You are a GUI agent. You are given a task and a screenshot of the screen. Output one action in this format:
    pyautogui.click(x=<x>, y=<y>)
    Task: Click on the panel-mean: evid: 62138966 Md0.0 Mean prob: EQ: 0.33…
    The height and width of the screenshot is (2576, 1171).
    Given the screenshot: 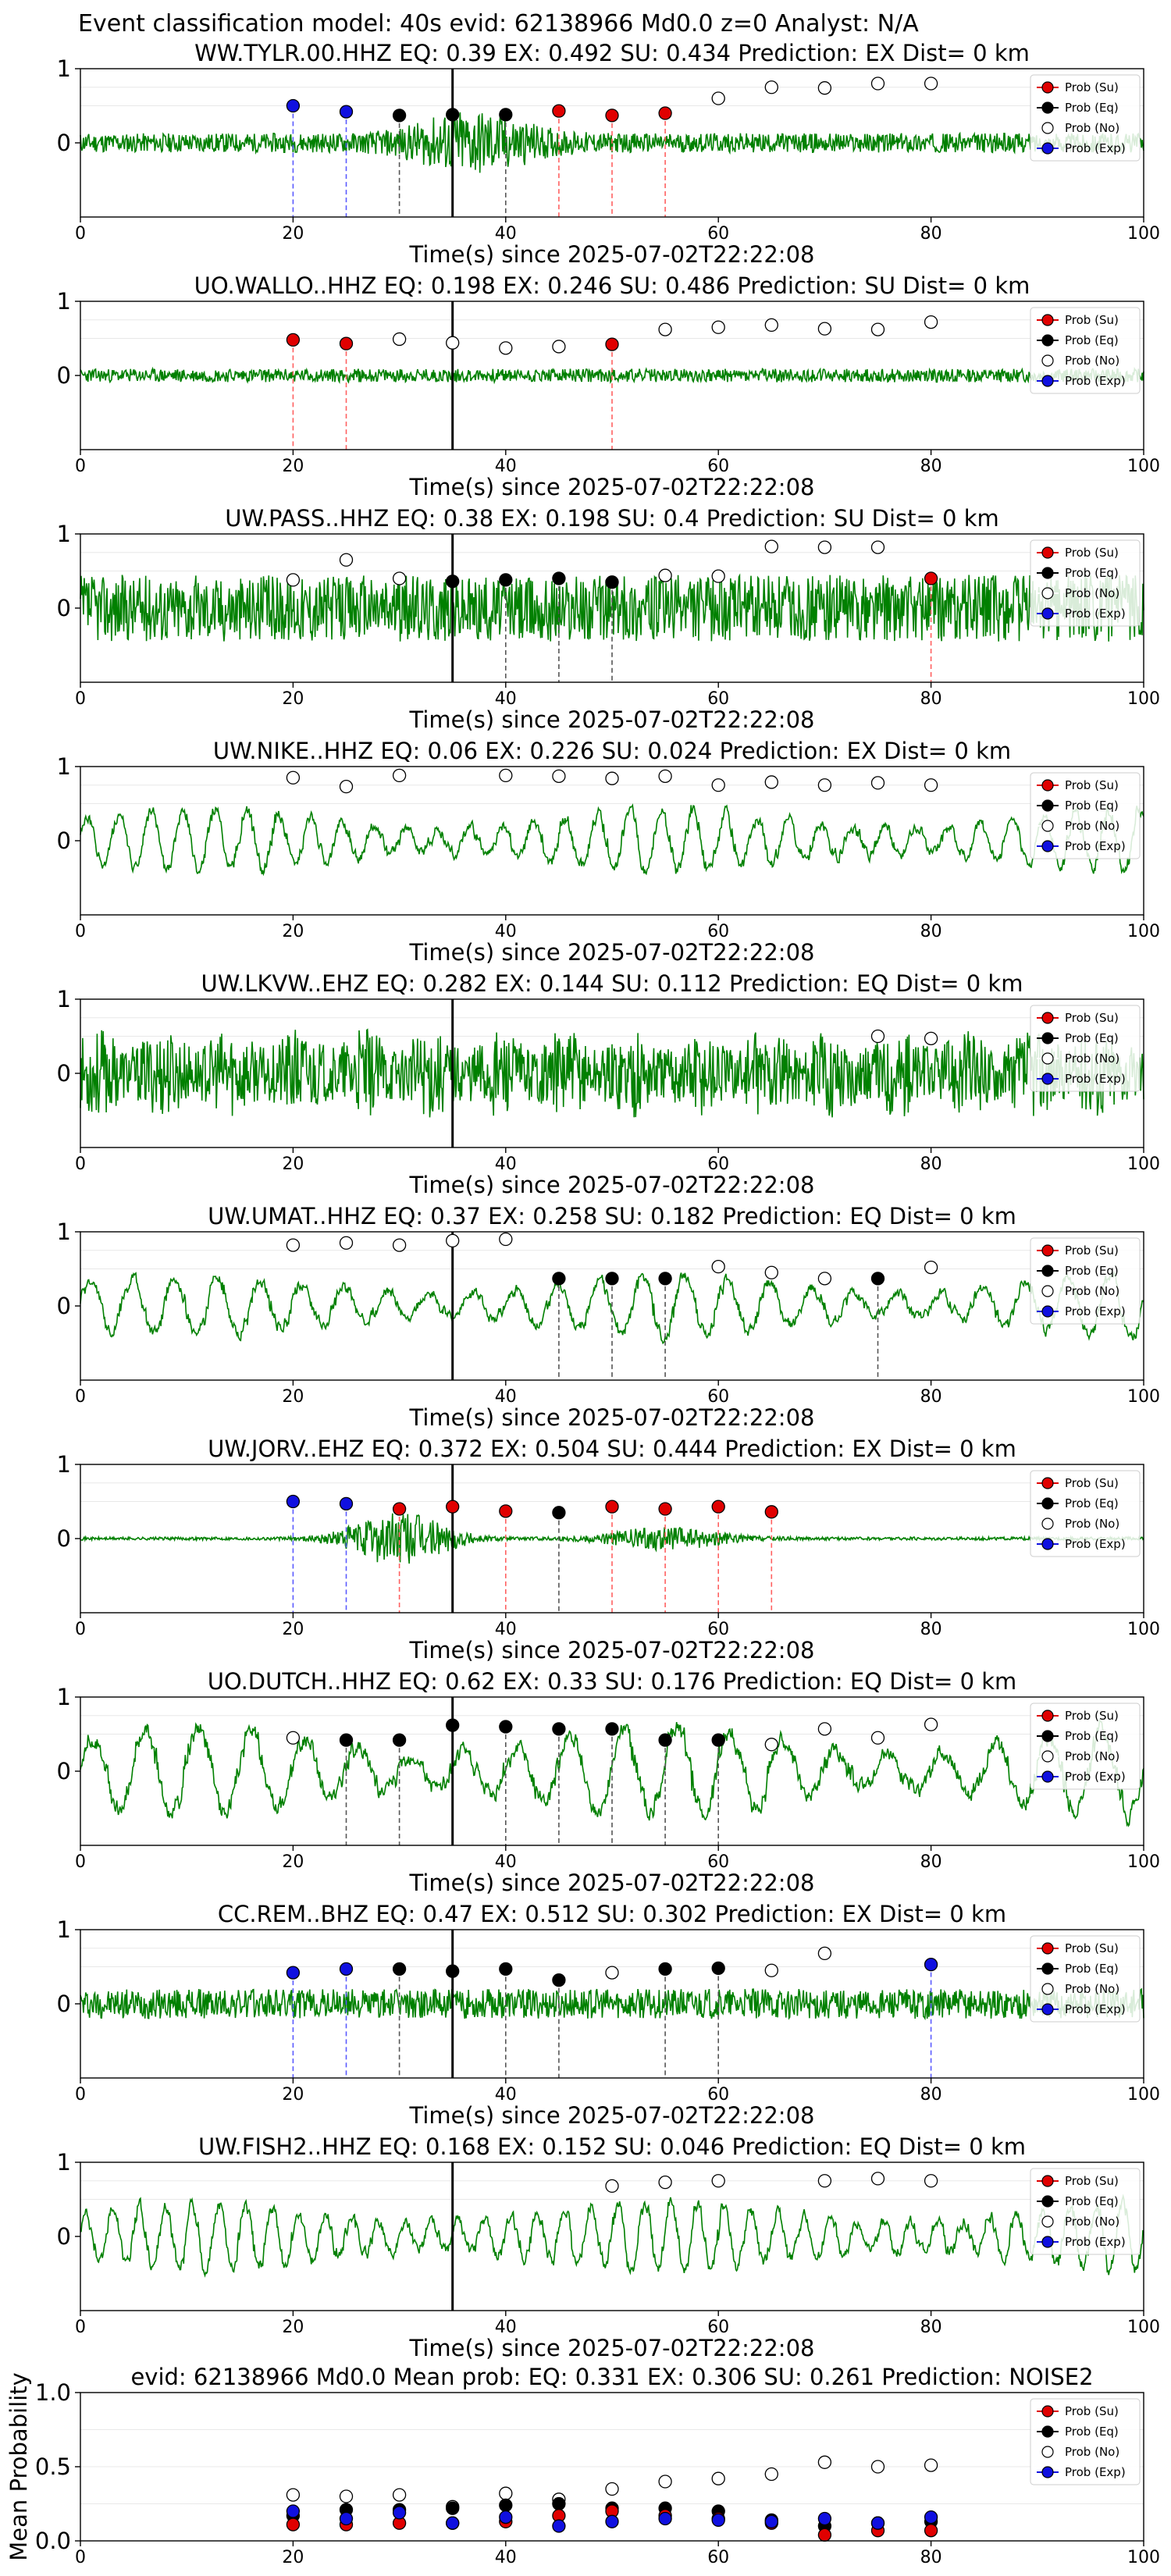 What is the action you would take?
    pyautogui.click(x=582, y=2465)
    